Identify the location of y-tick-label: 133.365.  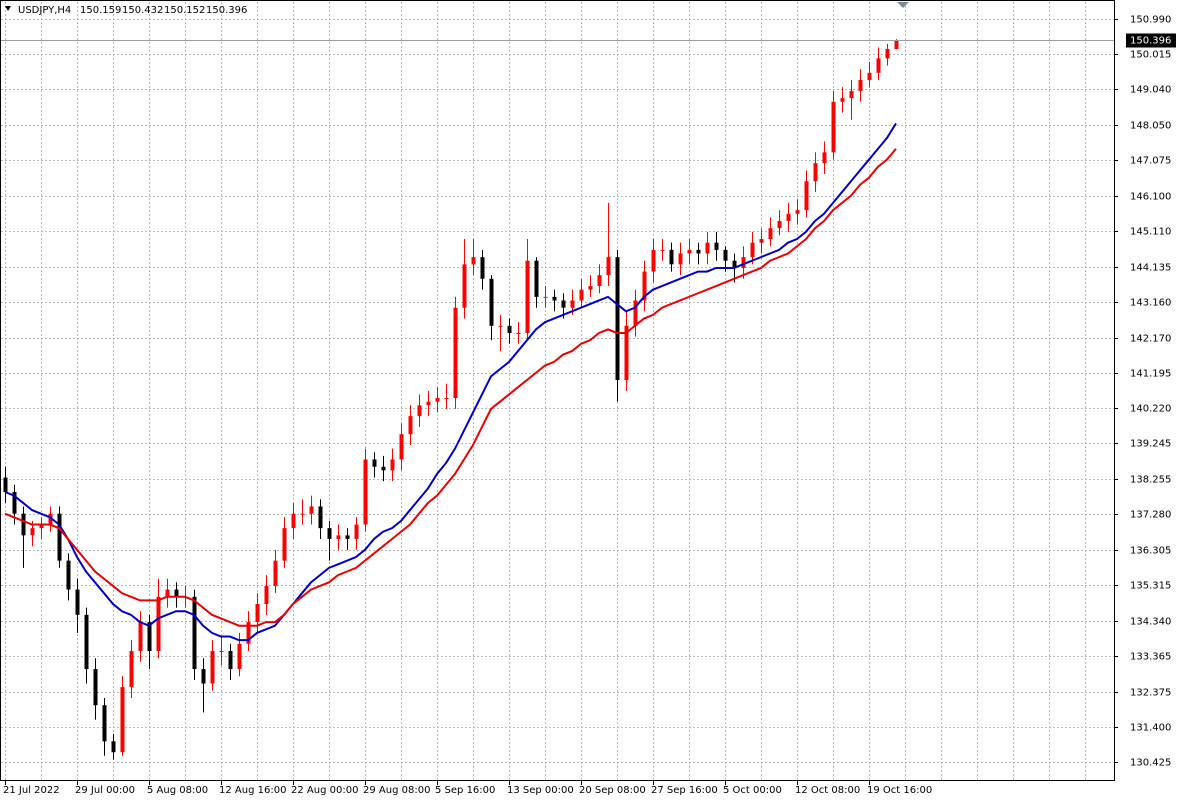
(1150, 657).